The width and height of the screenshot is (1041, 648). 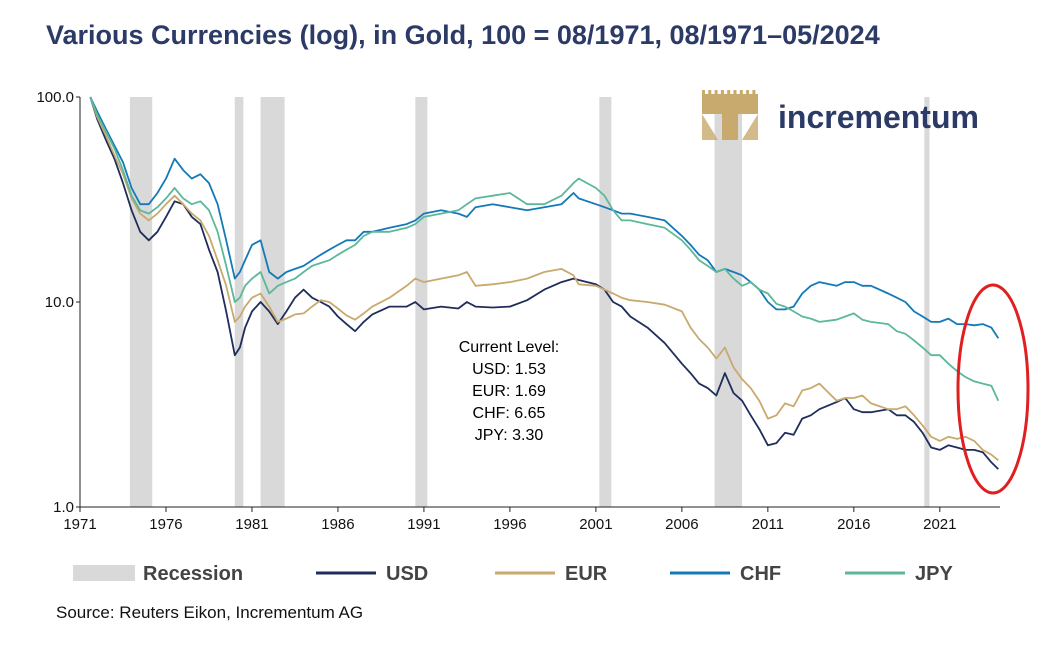 What do you see at coordinates (750, 127) in the screenshot?
I see `logo-root-right` at bounding box center [750, 127].